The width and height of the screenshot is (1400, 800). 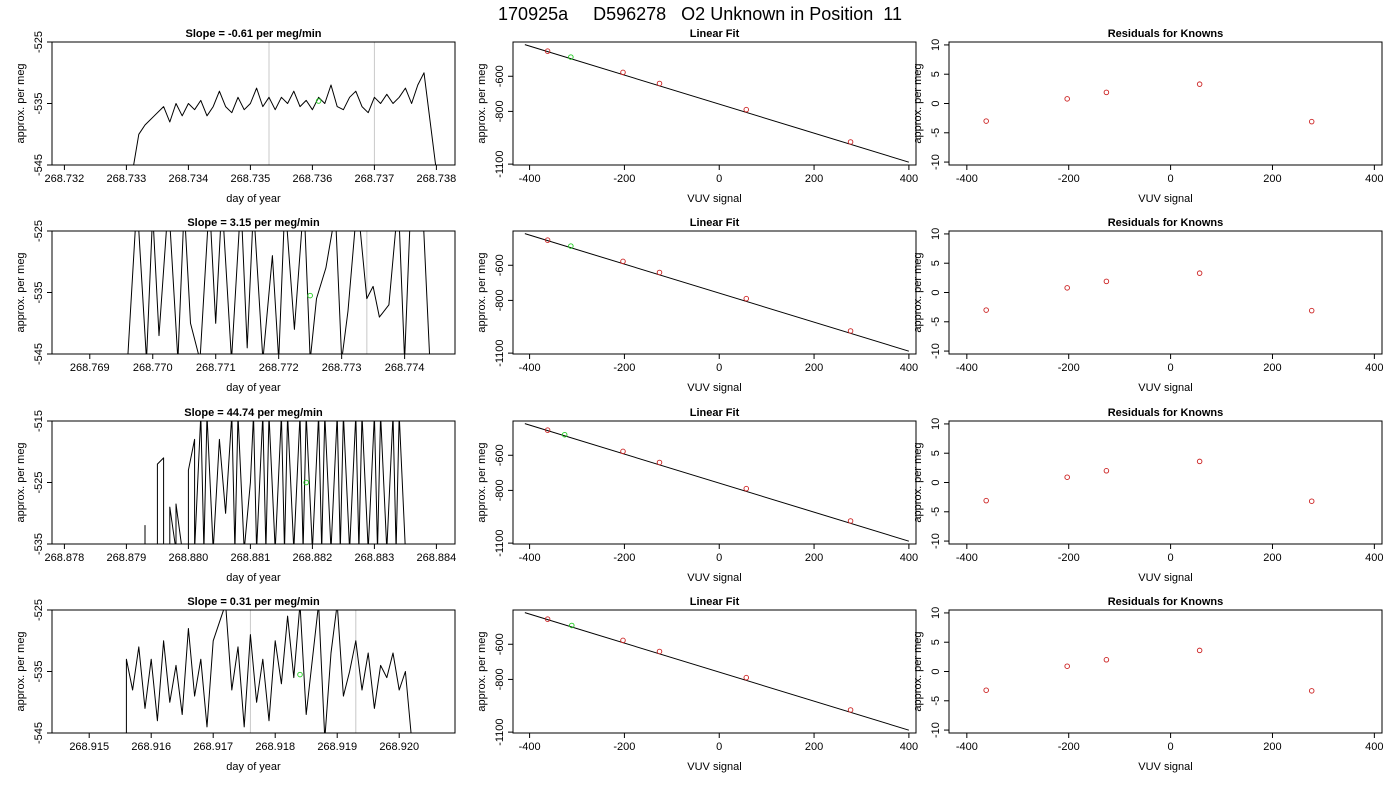 I want to click on x-tick-label: 268.880, so click(x=189, y=558).